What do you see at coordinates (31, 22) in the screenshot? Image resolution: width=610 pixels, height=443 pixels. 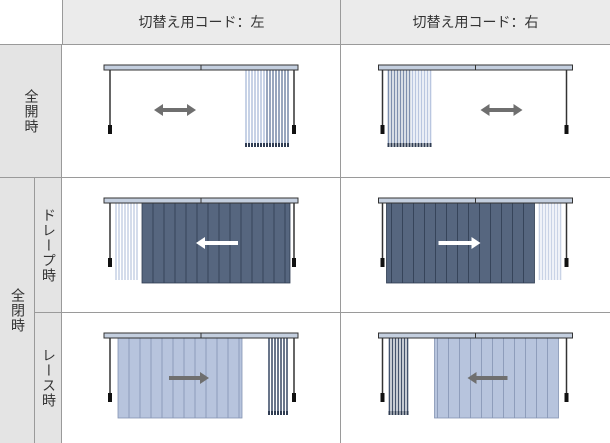 I see `corner` at bounding box center [31, 22].